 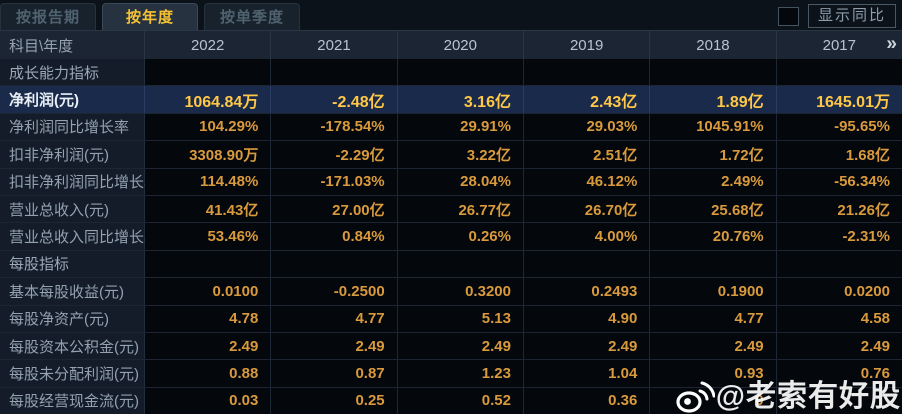 What do you see at coordinates (150, 16) in the screenshot?
I see `tab-by-year: 按年度` at bounding box center [150, 16].